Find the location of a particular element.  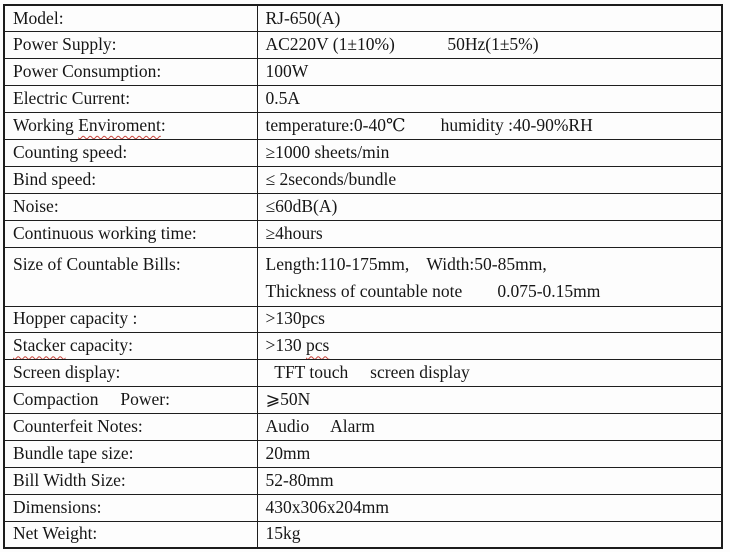

spec-label: Counting speed: is located at coordinates (130, 152).